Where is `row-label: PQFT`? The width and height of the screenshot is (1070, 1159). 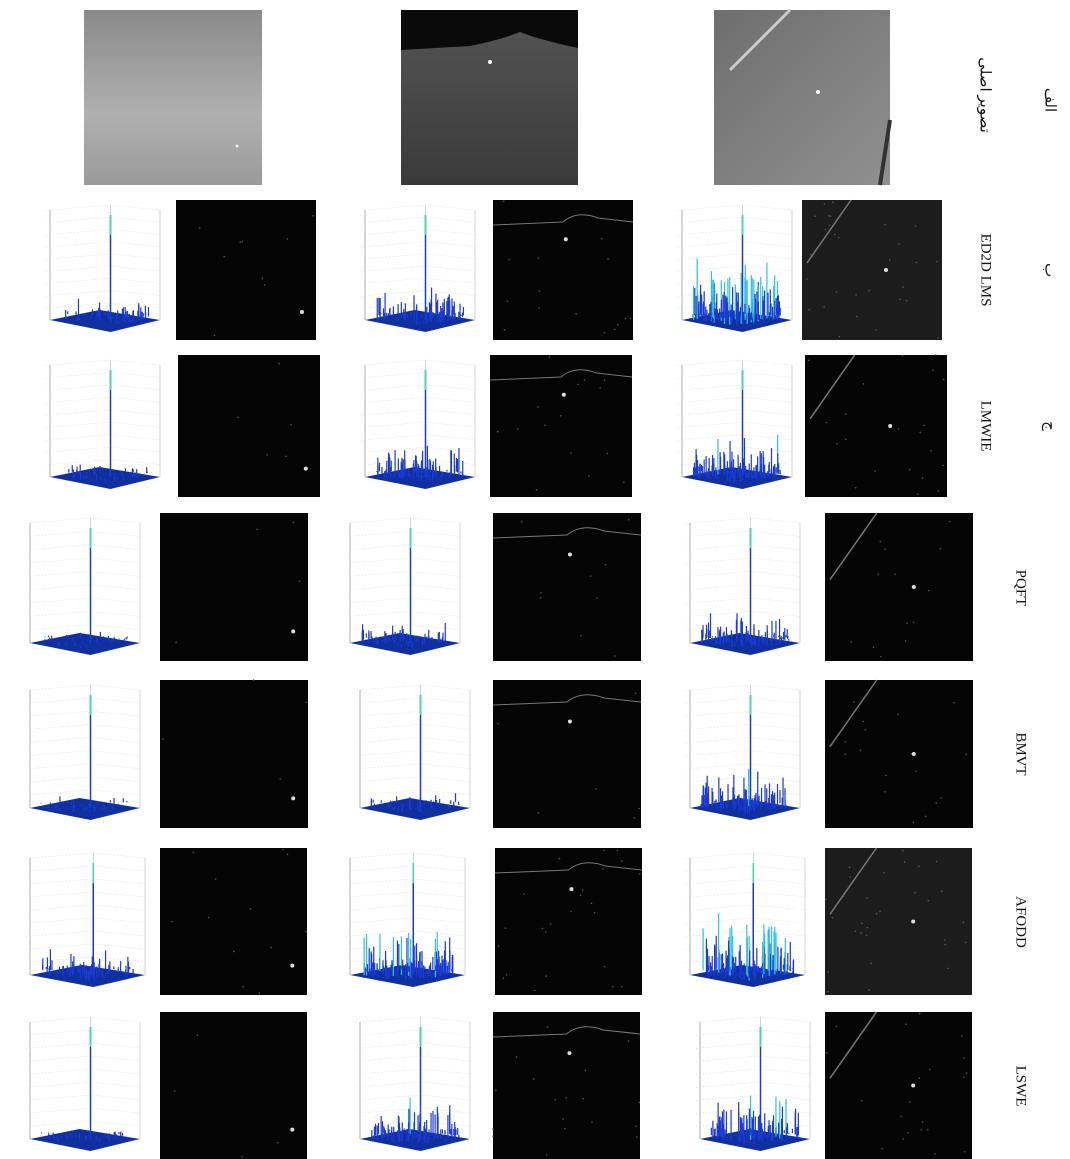
row-label: PQFT is located at coordinates (1020, 588).